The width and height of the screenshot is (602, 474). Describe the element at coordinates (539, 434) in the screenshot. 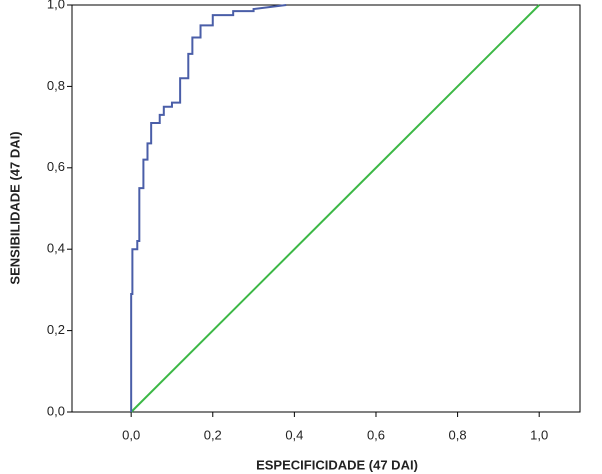

I see `x-tick-label: 1,0` at that location.